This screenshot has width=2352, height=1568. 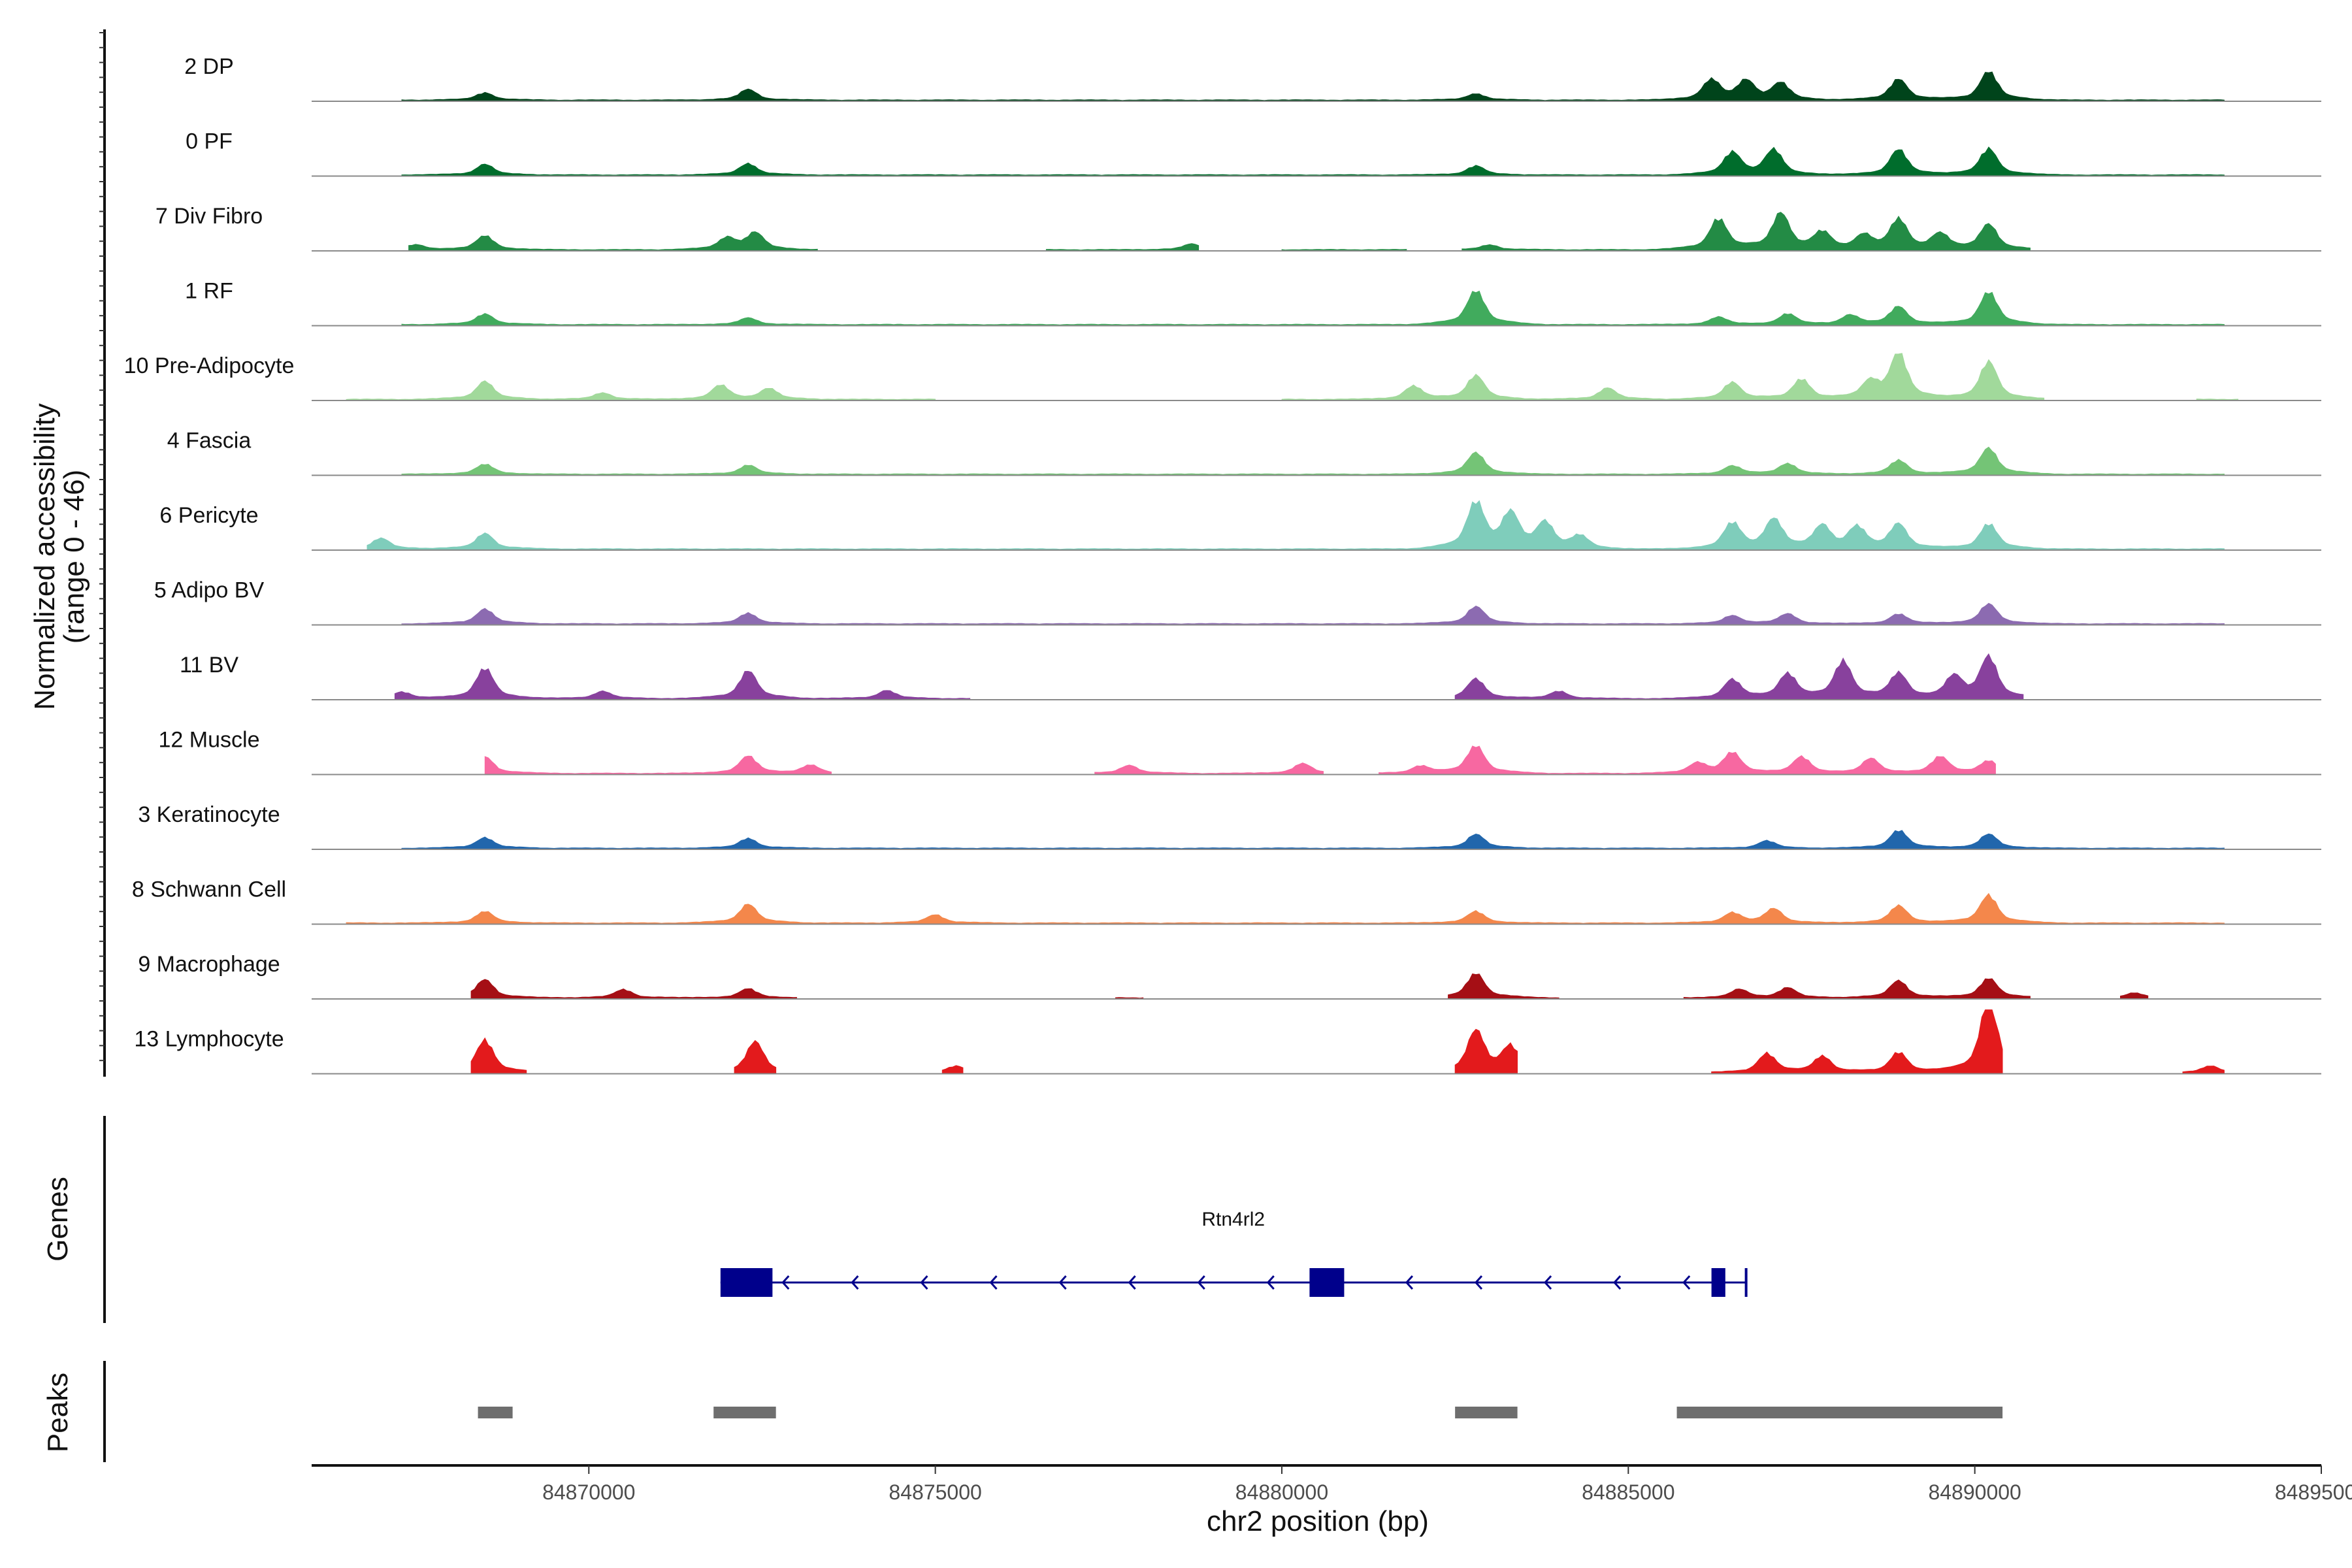 I want to click on gene-rtn4rl2: Rtn4rl2, so click(x=1234, y=1253).